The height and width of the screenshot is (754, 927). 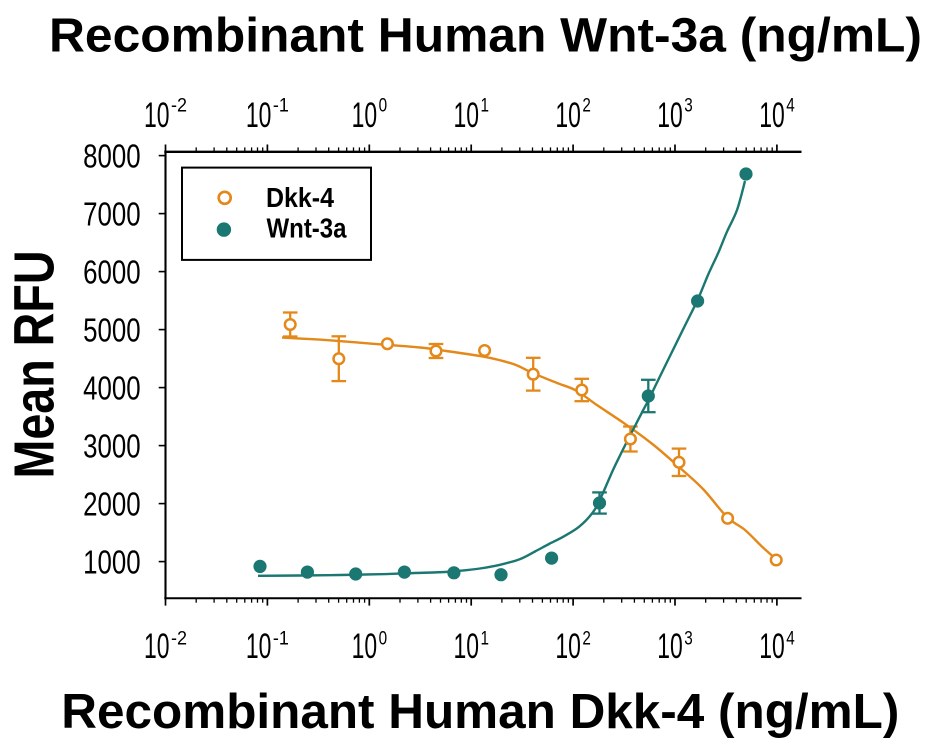 I want to click on svg-text: 7000, so click(x=112, y=215).